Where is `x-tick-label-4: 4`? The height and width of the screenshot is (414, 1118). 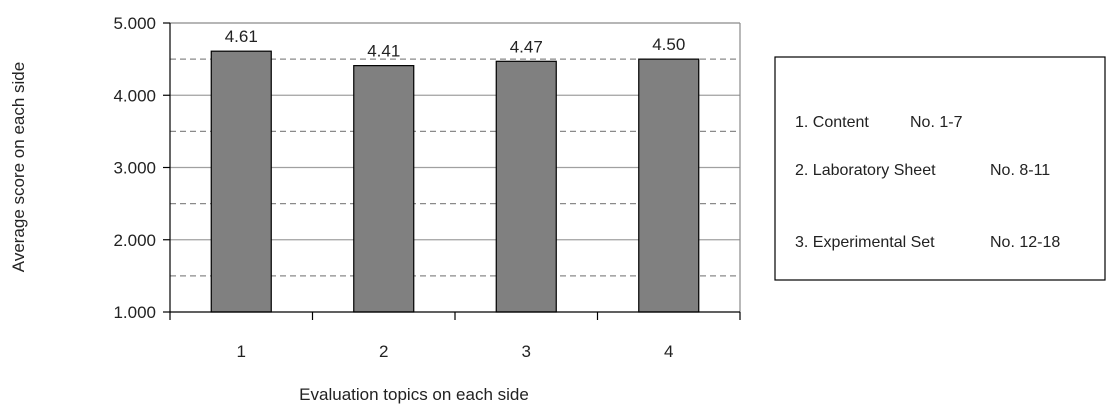
x-tick-label-4: 4 is located at coordinates (668, 351).